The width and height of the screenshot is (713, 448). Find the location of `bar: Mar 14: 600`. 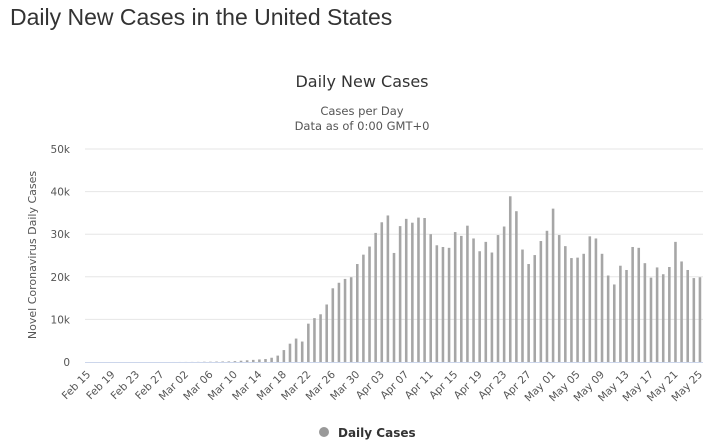

bar: Mar 14: 600 is located at coordinates (259, 360).